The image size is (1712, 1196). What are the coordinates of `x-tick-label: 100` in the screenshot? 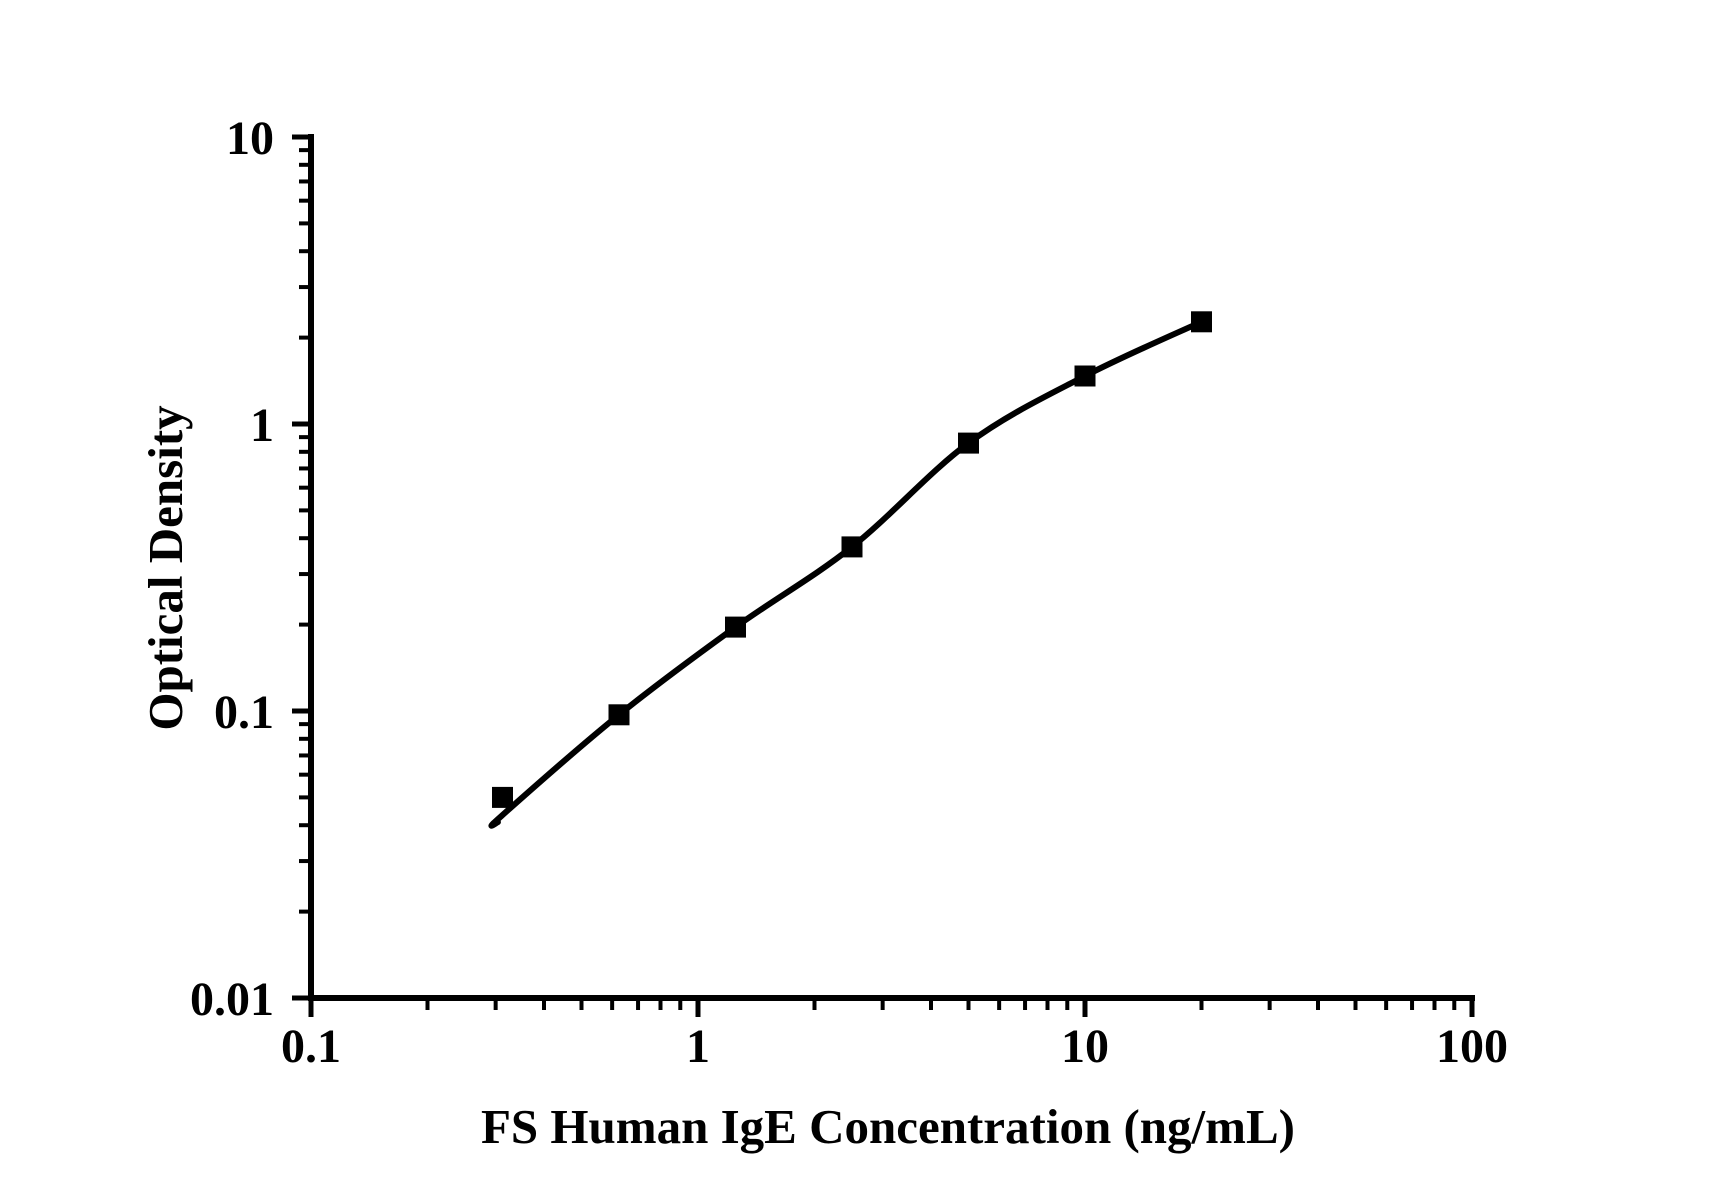 It's located at (1472, 1046).